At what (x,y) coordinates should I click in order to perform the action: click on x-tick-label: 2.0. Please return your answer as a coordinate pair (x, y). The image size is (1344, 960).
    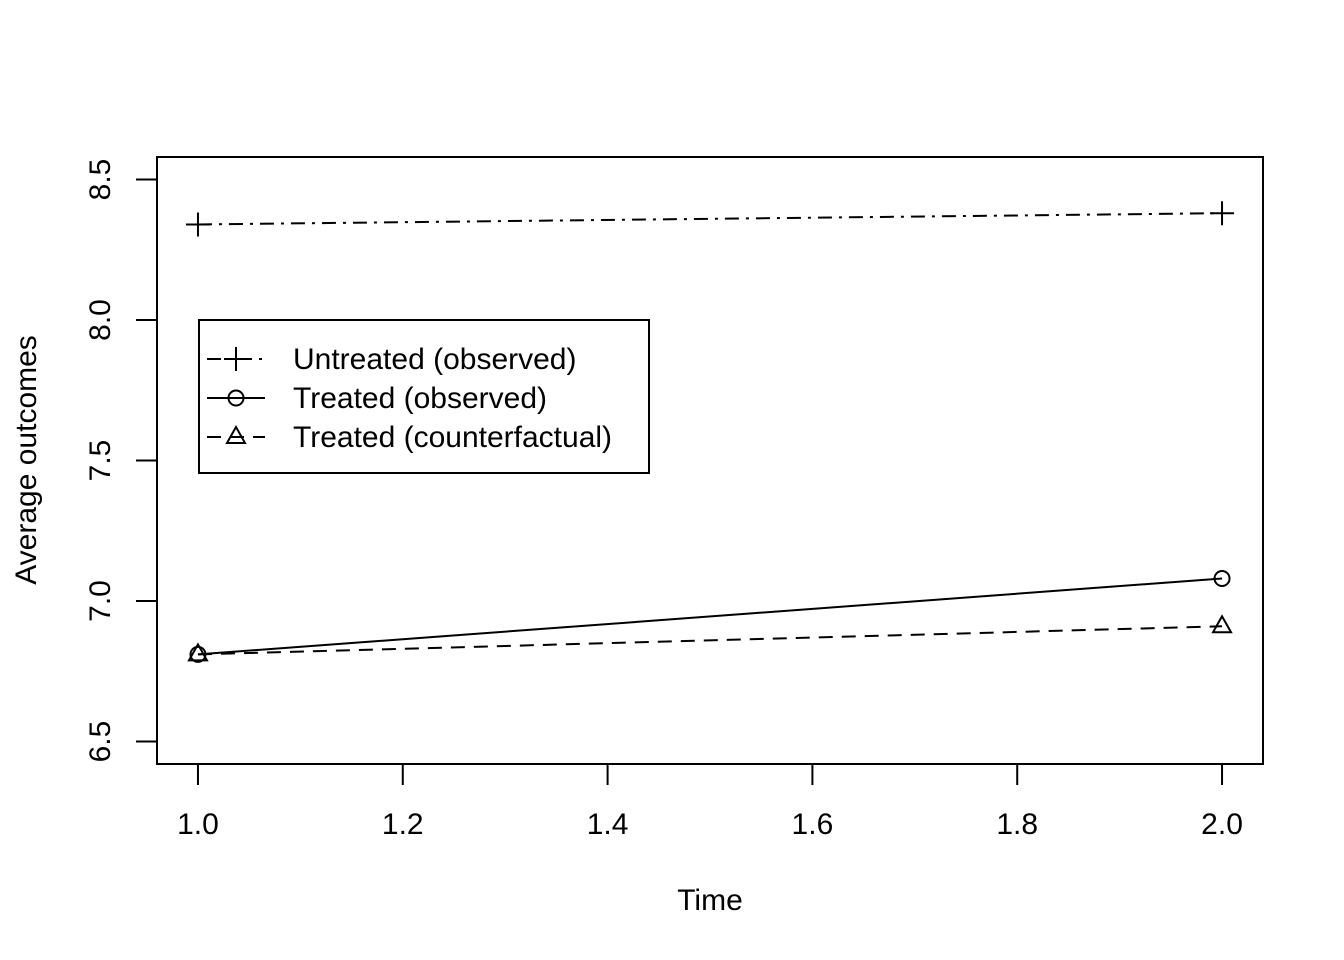
    Looking at the image, I should click on (1222, 824).